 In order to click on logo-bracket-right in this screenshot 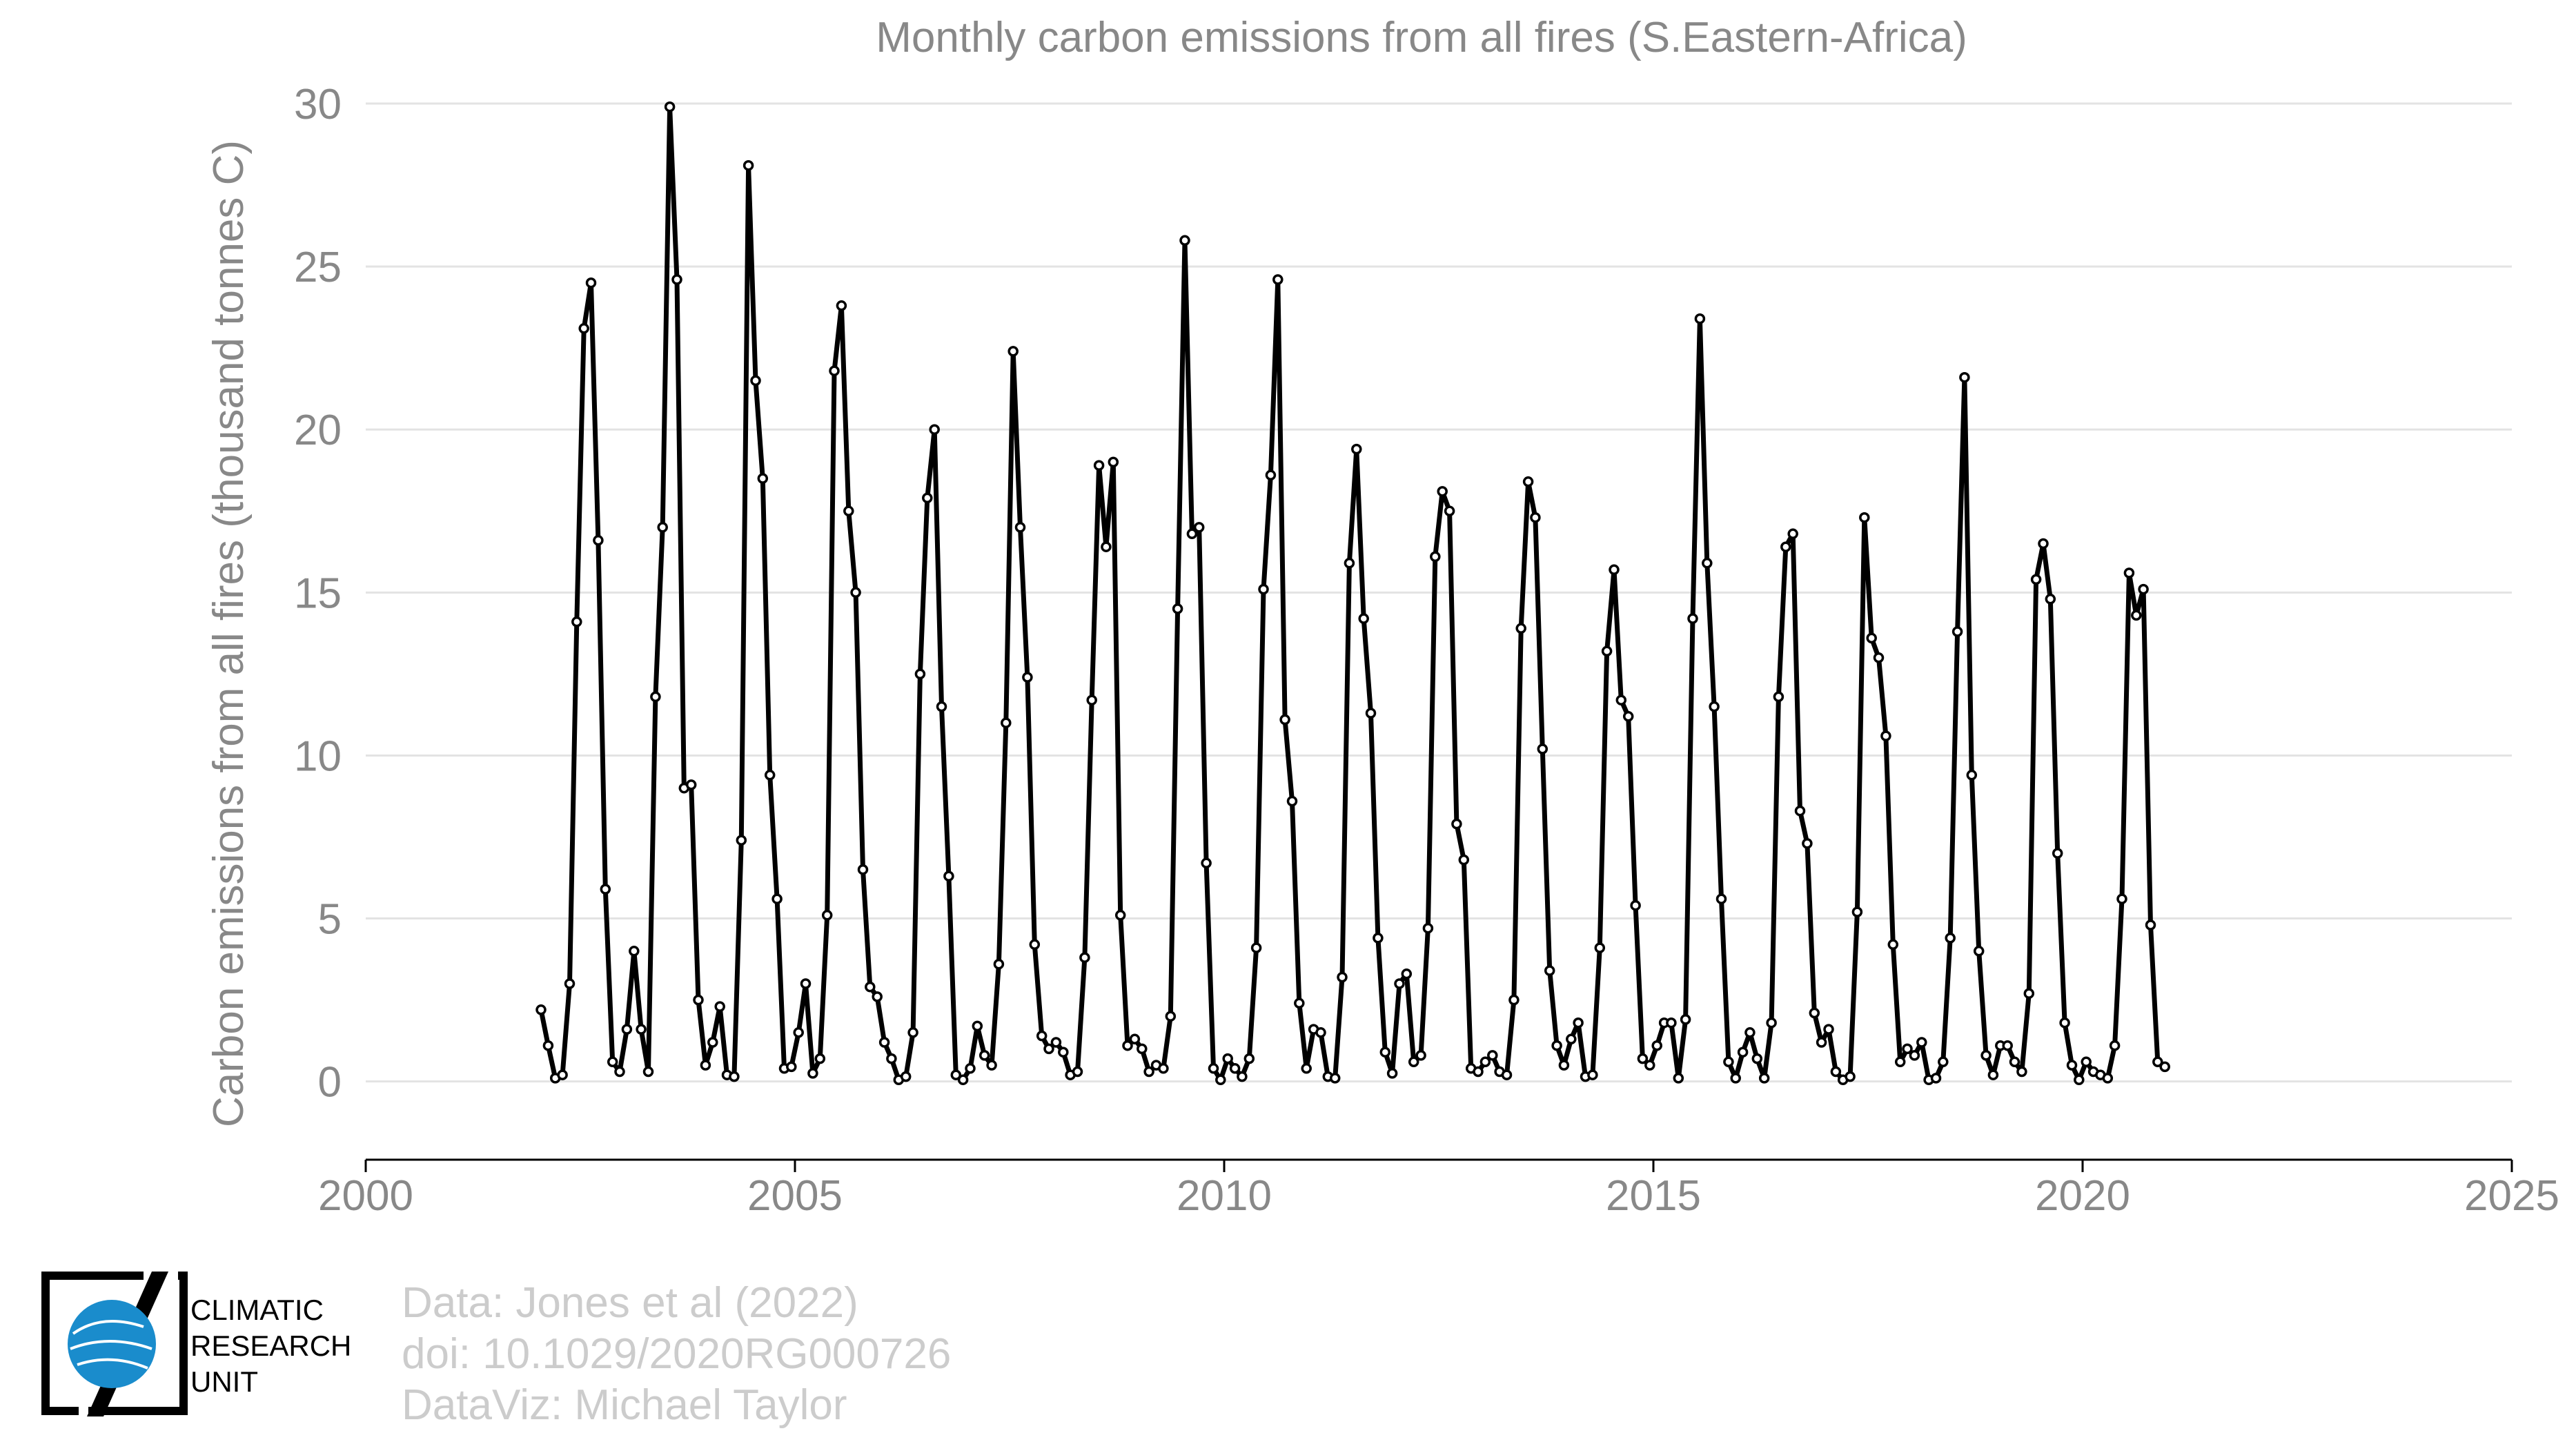, I will do `click(138, 1344)`.